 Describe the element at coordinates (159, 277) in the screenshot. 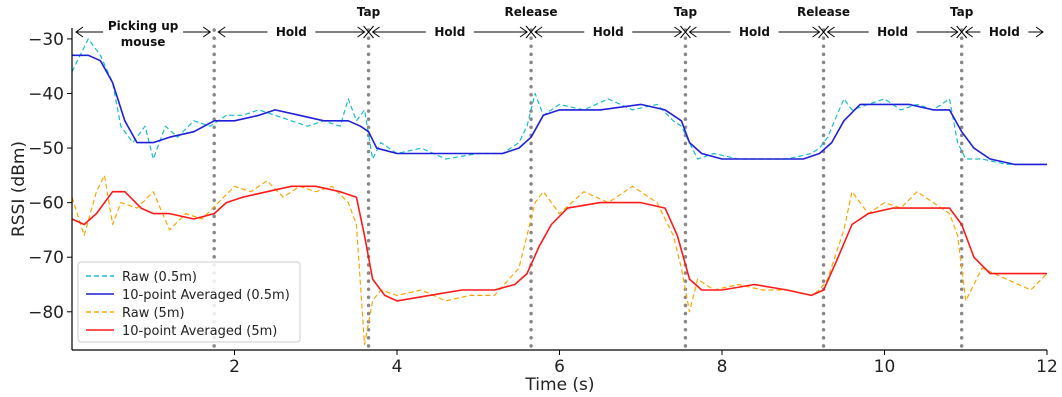

I see `legend-label-0: Raw (0.5m)` at that location.